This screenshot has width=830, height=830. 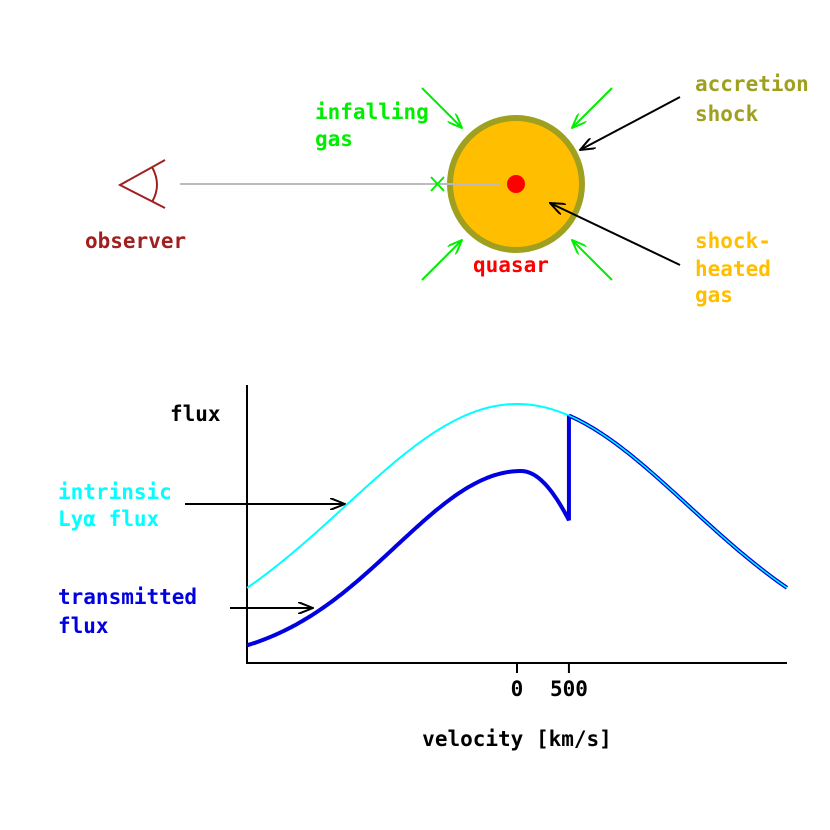 What do you see at coordinates (511, 265) in the screenshot?
I see `label: quasar` at bounding box center [511, 265].